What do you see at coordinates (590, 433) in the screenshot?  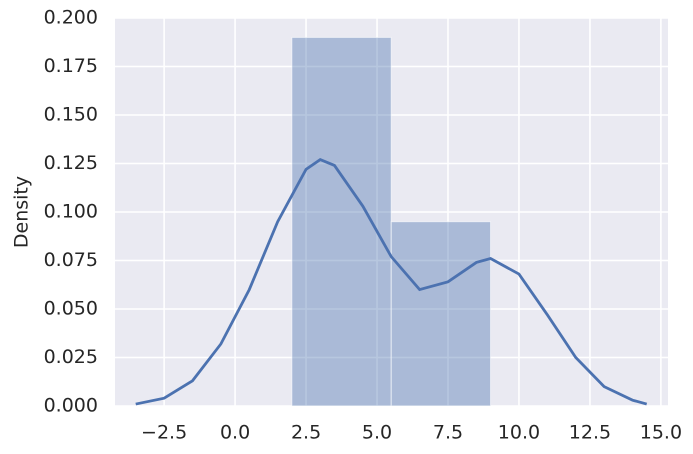 I see `x-tick-label: 12.5` at bounding box center [590, 433].